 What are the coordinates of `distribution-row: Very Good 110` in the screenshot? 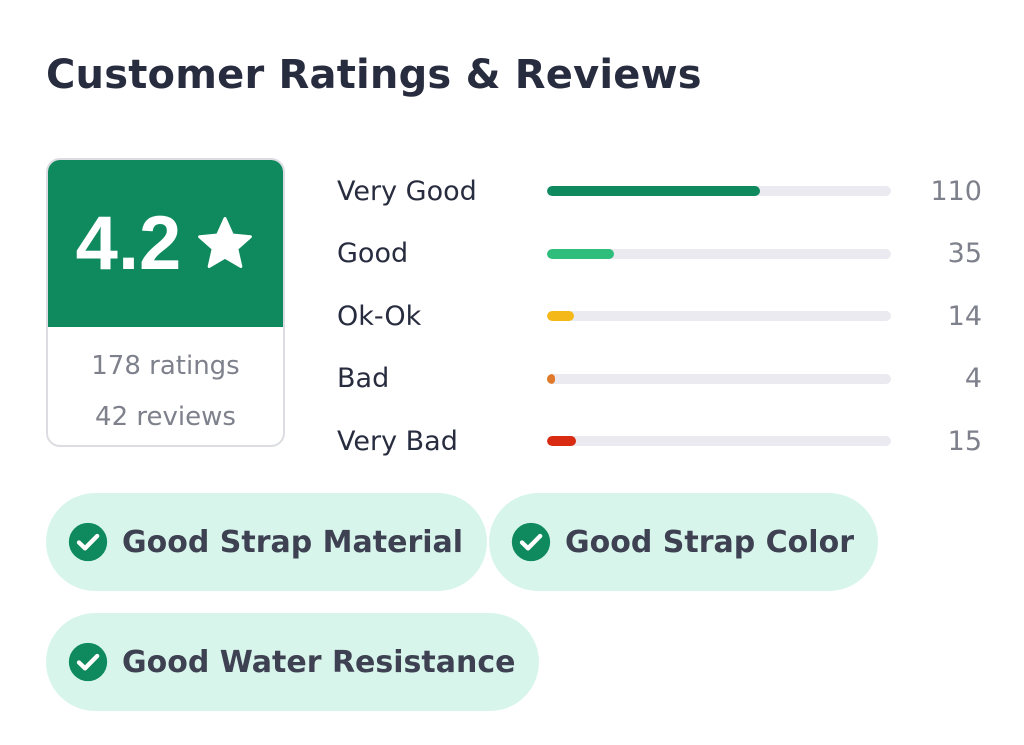 It's located at (659, 191).